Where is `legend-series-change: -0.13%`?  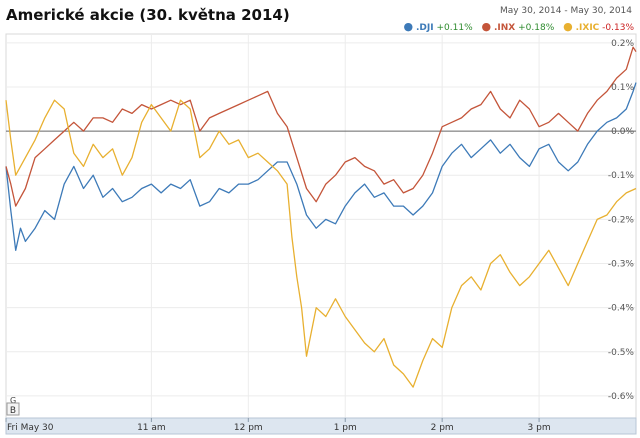
legend-series-change: -0.13% is located at coordinates (618, 28).